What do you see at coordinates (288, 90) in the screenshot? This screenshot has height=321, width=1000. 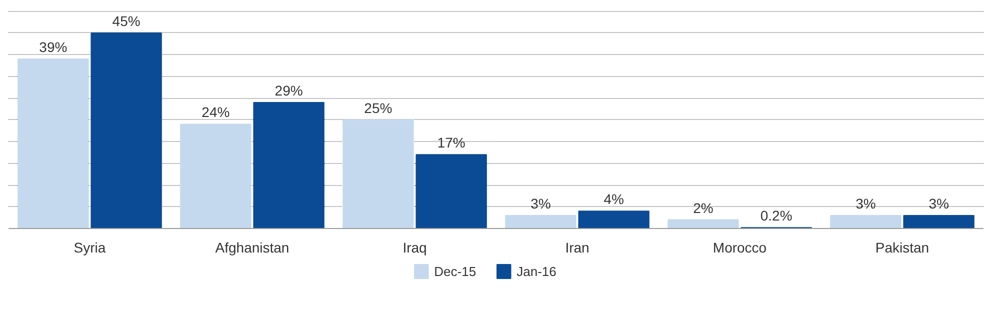 I see `data-label: 29%` at bounding box center [288, 90].